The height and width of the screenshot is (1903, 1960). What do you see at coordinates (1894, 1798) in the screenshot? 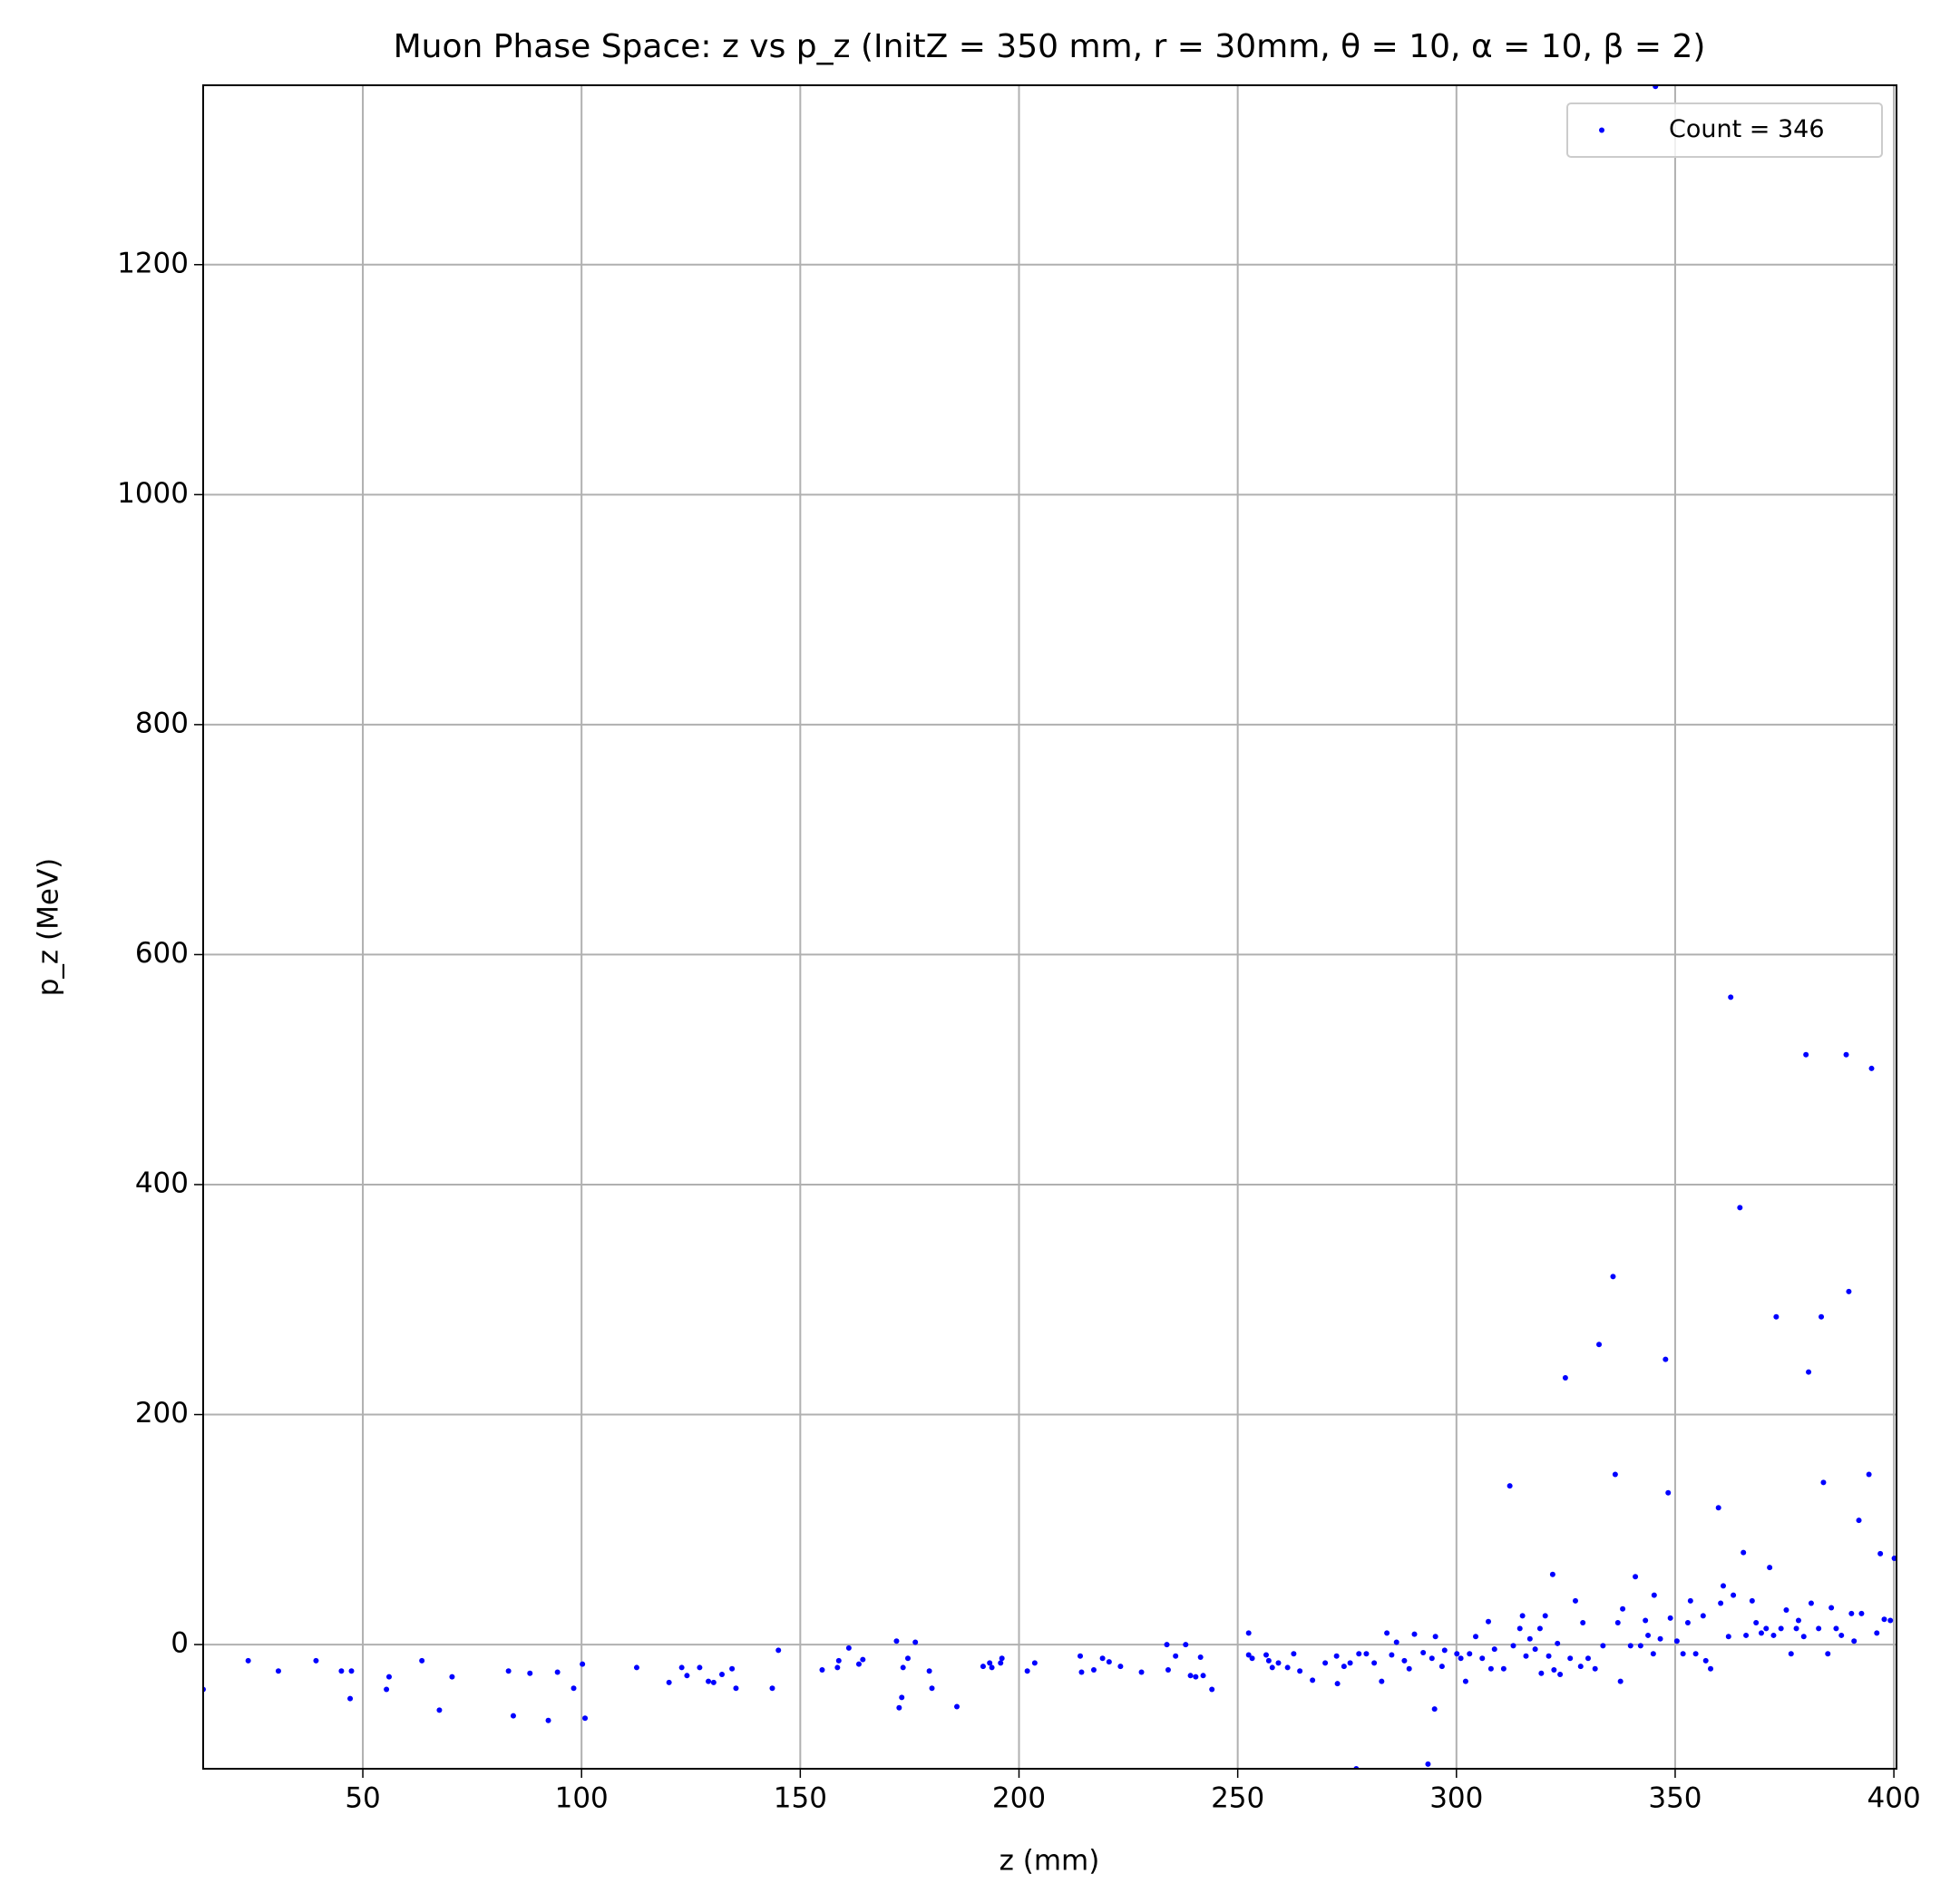
I see `x-tick-label: 400` at bounding box center [1894, 1798].